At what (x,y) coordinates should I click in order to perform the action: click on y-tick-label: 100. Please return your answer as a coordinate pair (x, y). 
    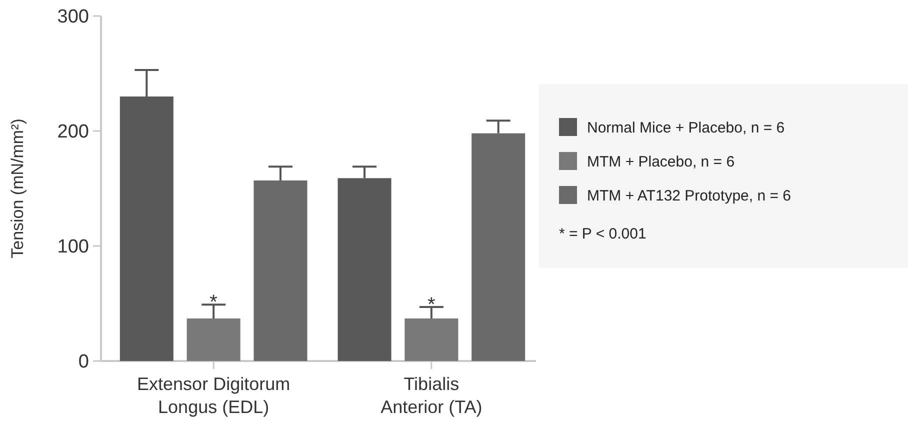
    Looking at the image, I should click on (73, 247).